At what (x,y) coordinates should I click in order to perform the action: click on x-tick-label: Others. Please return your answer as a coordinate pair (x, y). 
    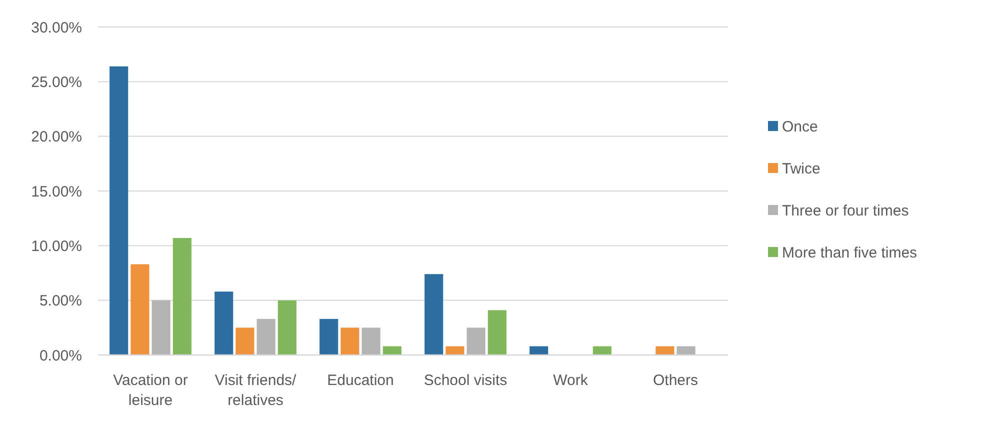
    Looking at the image, I should click on (675, 380).